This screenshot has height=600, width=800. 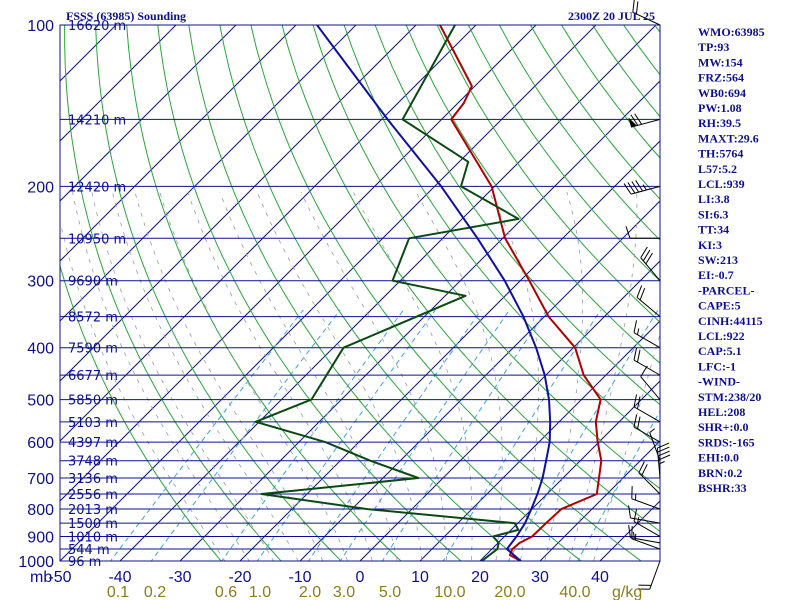 I want to click on stat-line: LI:3.8, so click(x=714, y=199).